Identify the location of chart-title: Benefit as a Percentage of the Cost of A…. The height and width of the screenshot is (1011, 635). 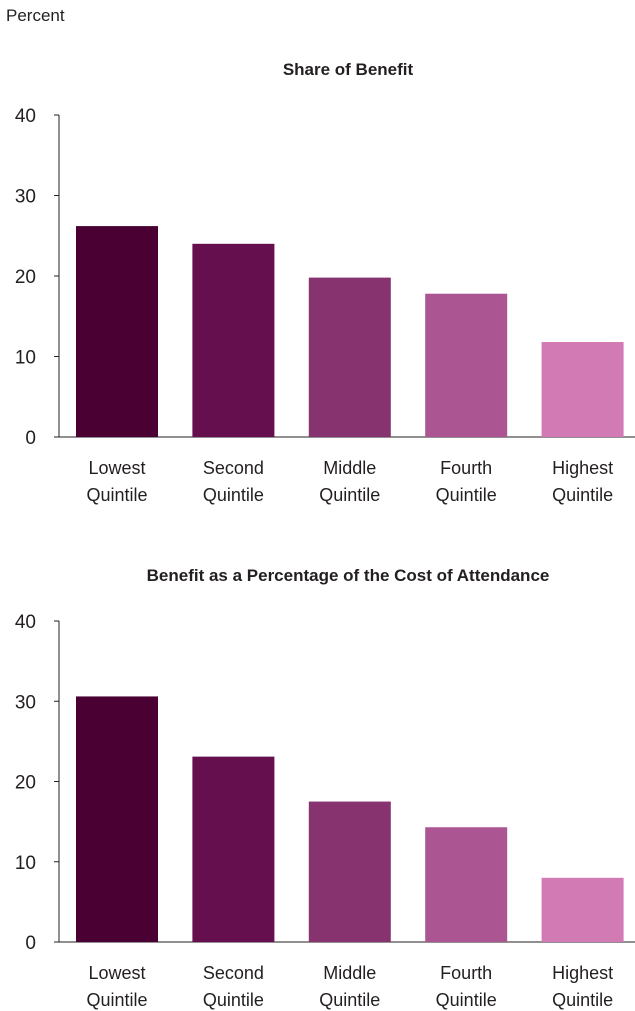
(348, 575).